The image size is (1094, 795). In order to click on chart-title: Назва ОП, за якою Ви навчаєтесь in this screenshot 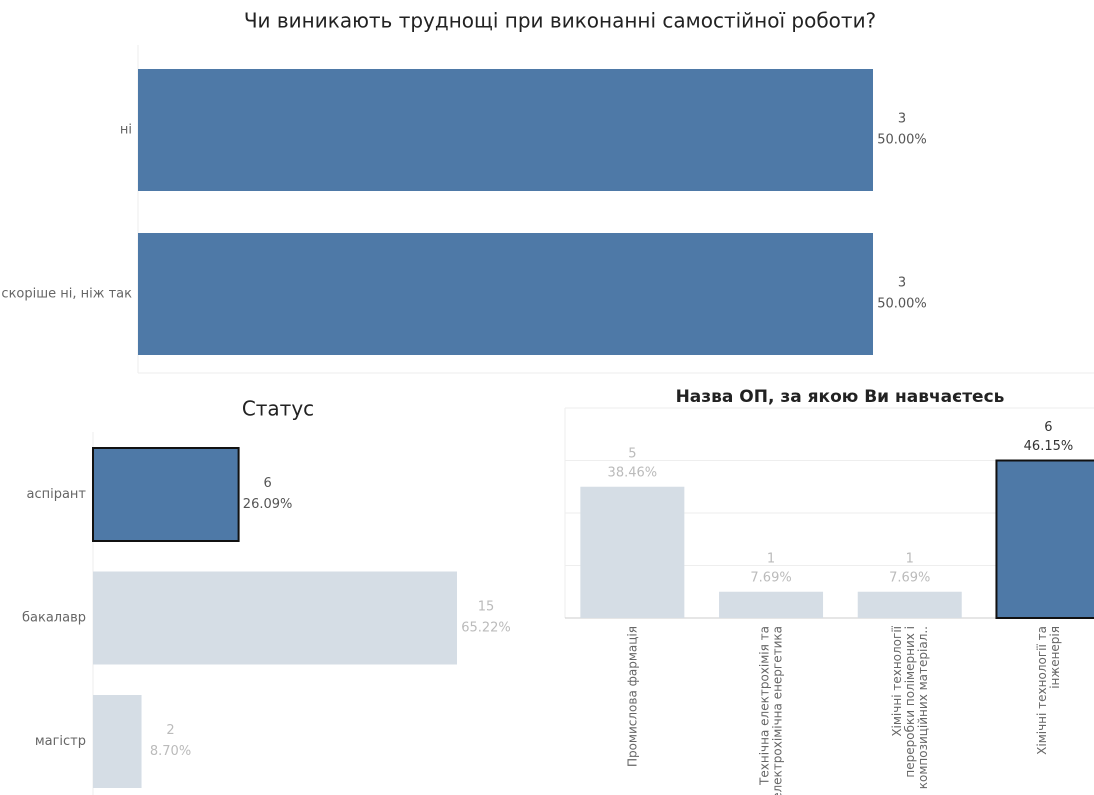, I will do `click(840, 397)`.